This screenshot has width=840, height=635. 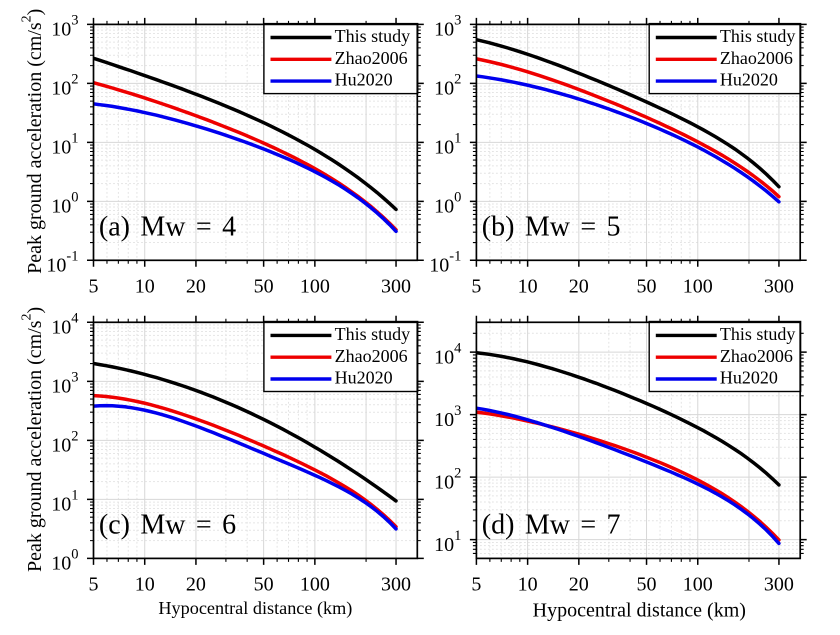 I want to click on svg-text: (d) Mw = 7, so click(x=551, y=525).